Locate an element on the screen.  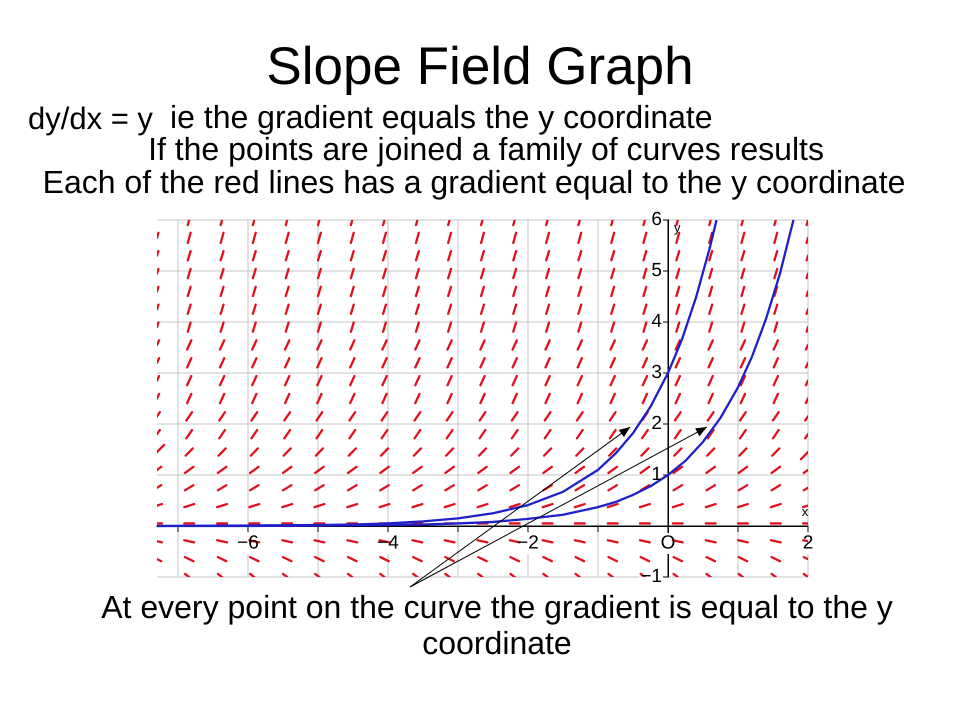
x-tick-label: −6 is located at coordinates (248, 543).